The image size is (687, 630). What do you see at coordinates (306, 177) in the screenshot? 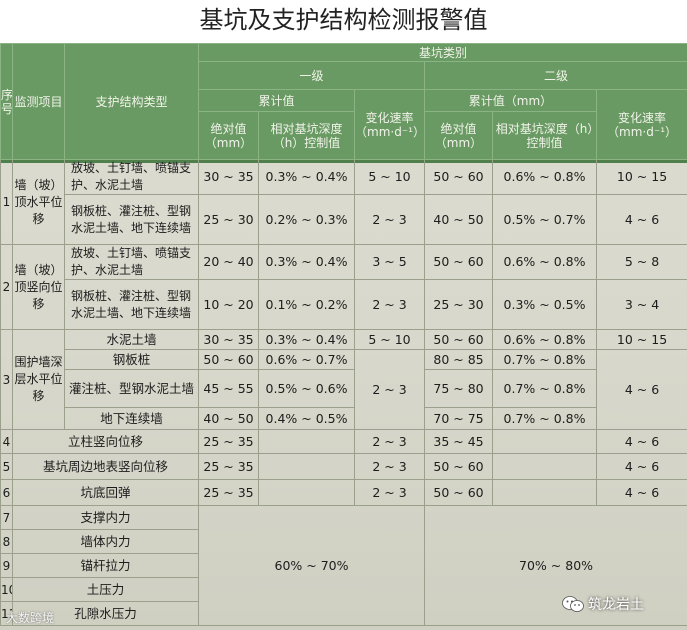
I see `row-1-rel1: 0.3% ~ 0.4%` at bounding box center [306, 177].